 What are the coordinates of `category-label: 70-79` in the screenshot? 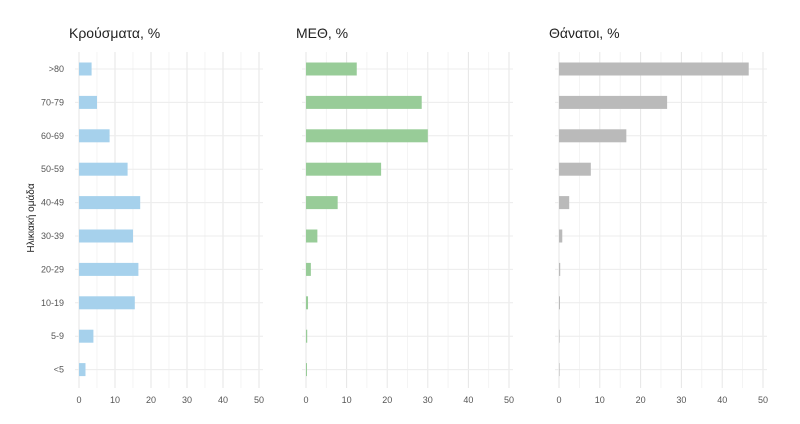 It's located at (52, 102).